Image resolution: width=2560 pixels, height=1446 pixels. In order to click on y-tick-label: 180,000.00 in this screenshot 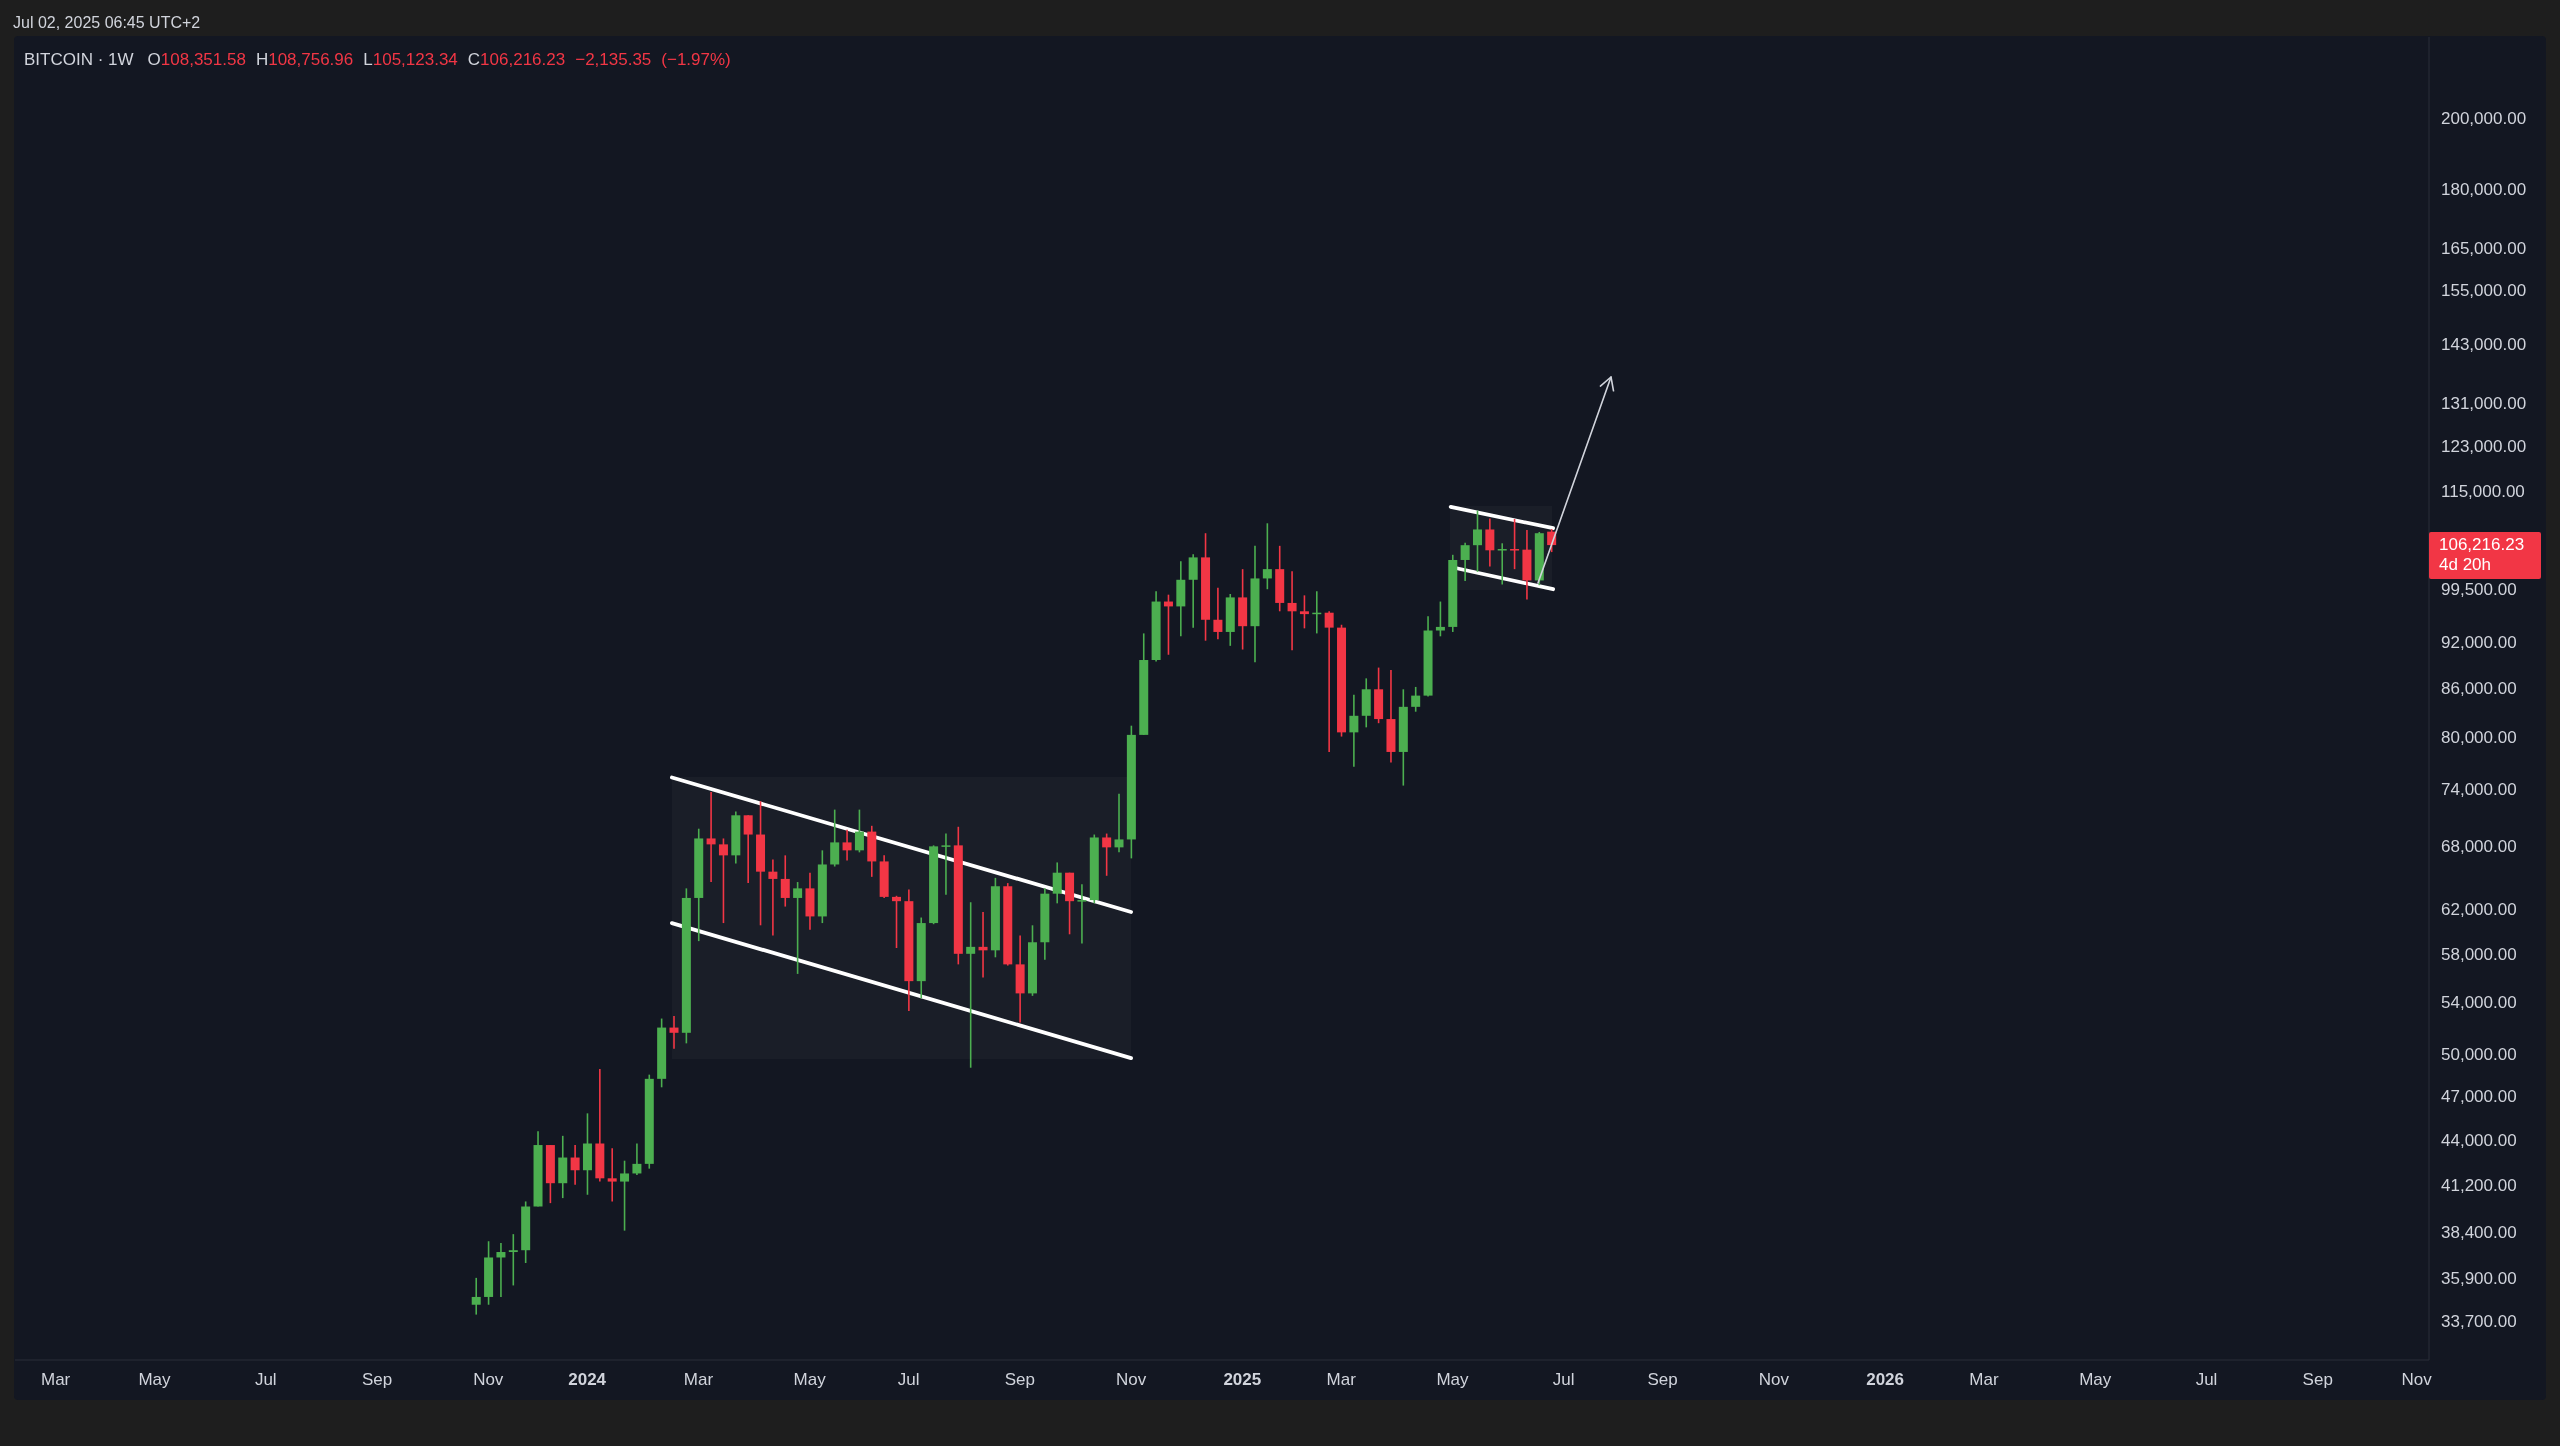, I will do `click(2484, 189)`.